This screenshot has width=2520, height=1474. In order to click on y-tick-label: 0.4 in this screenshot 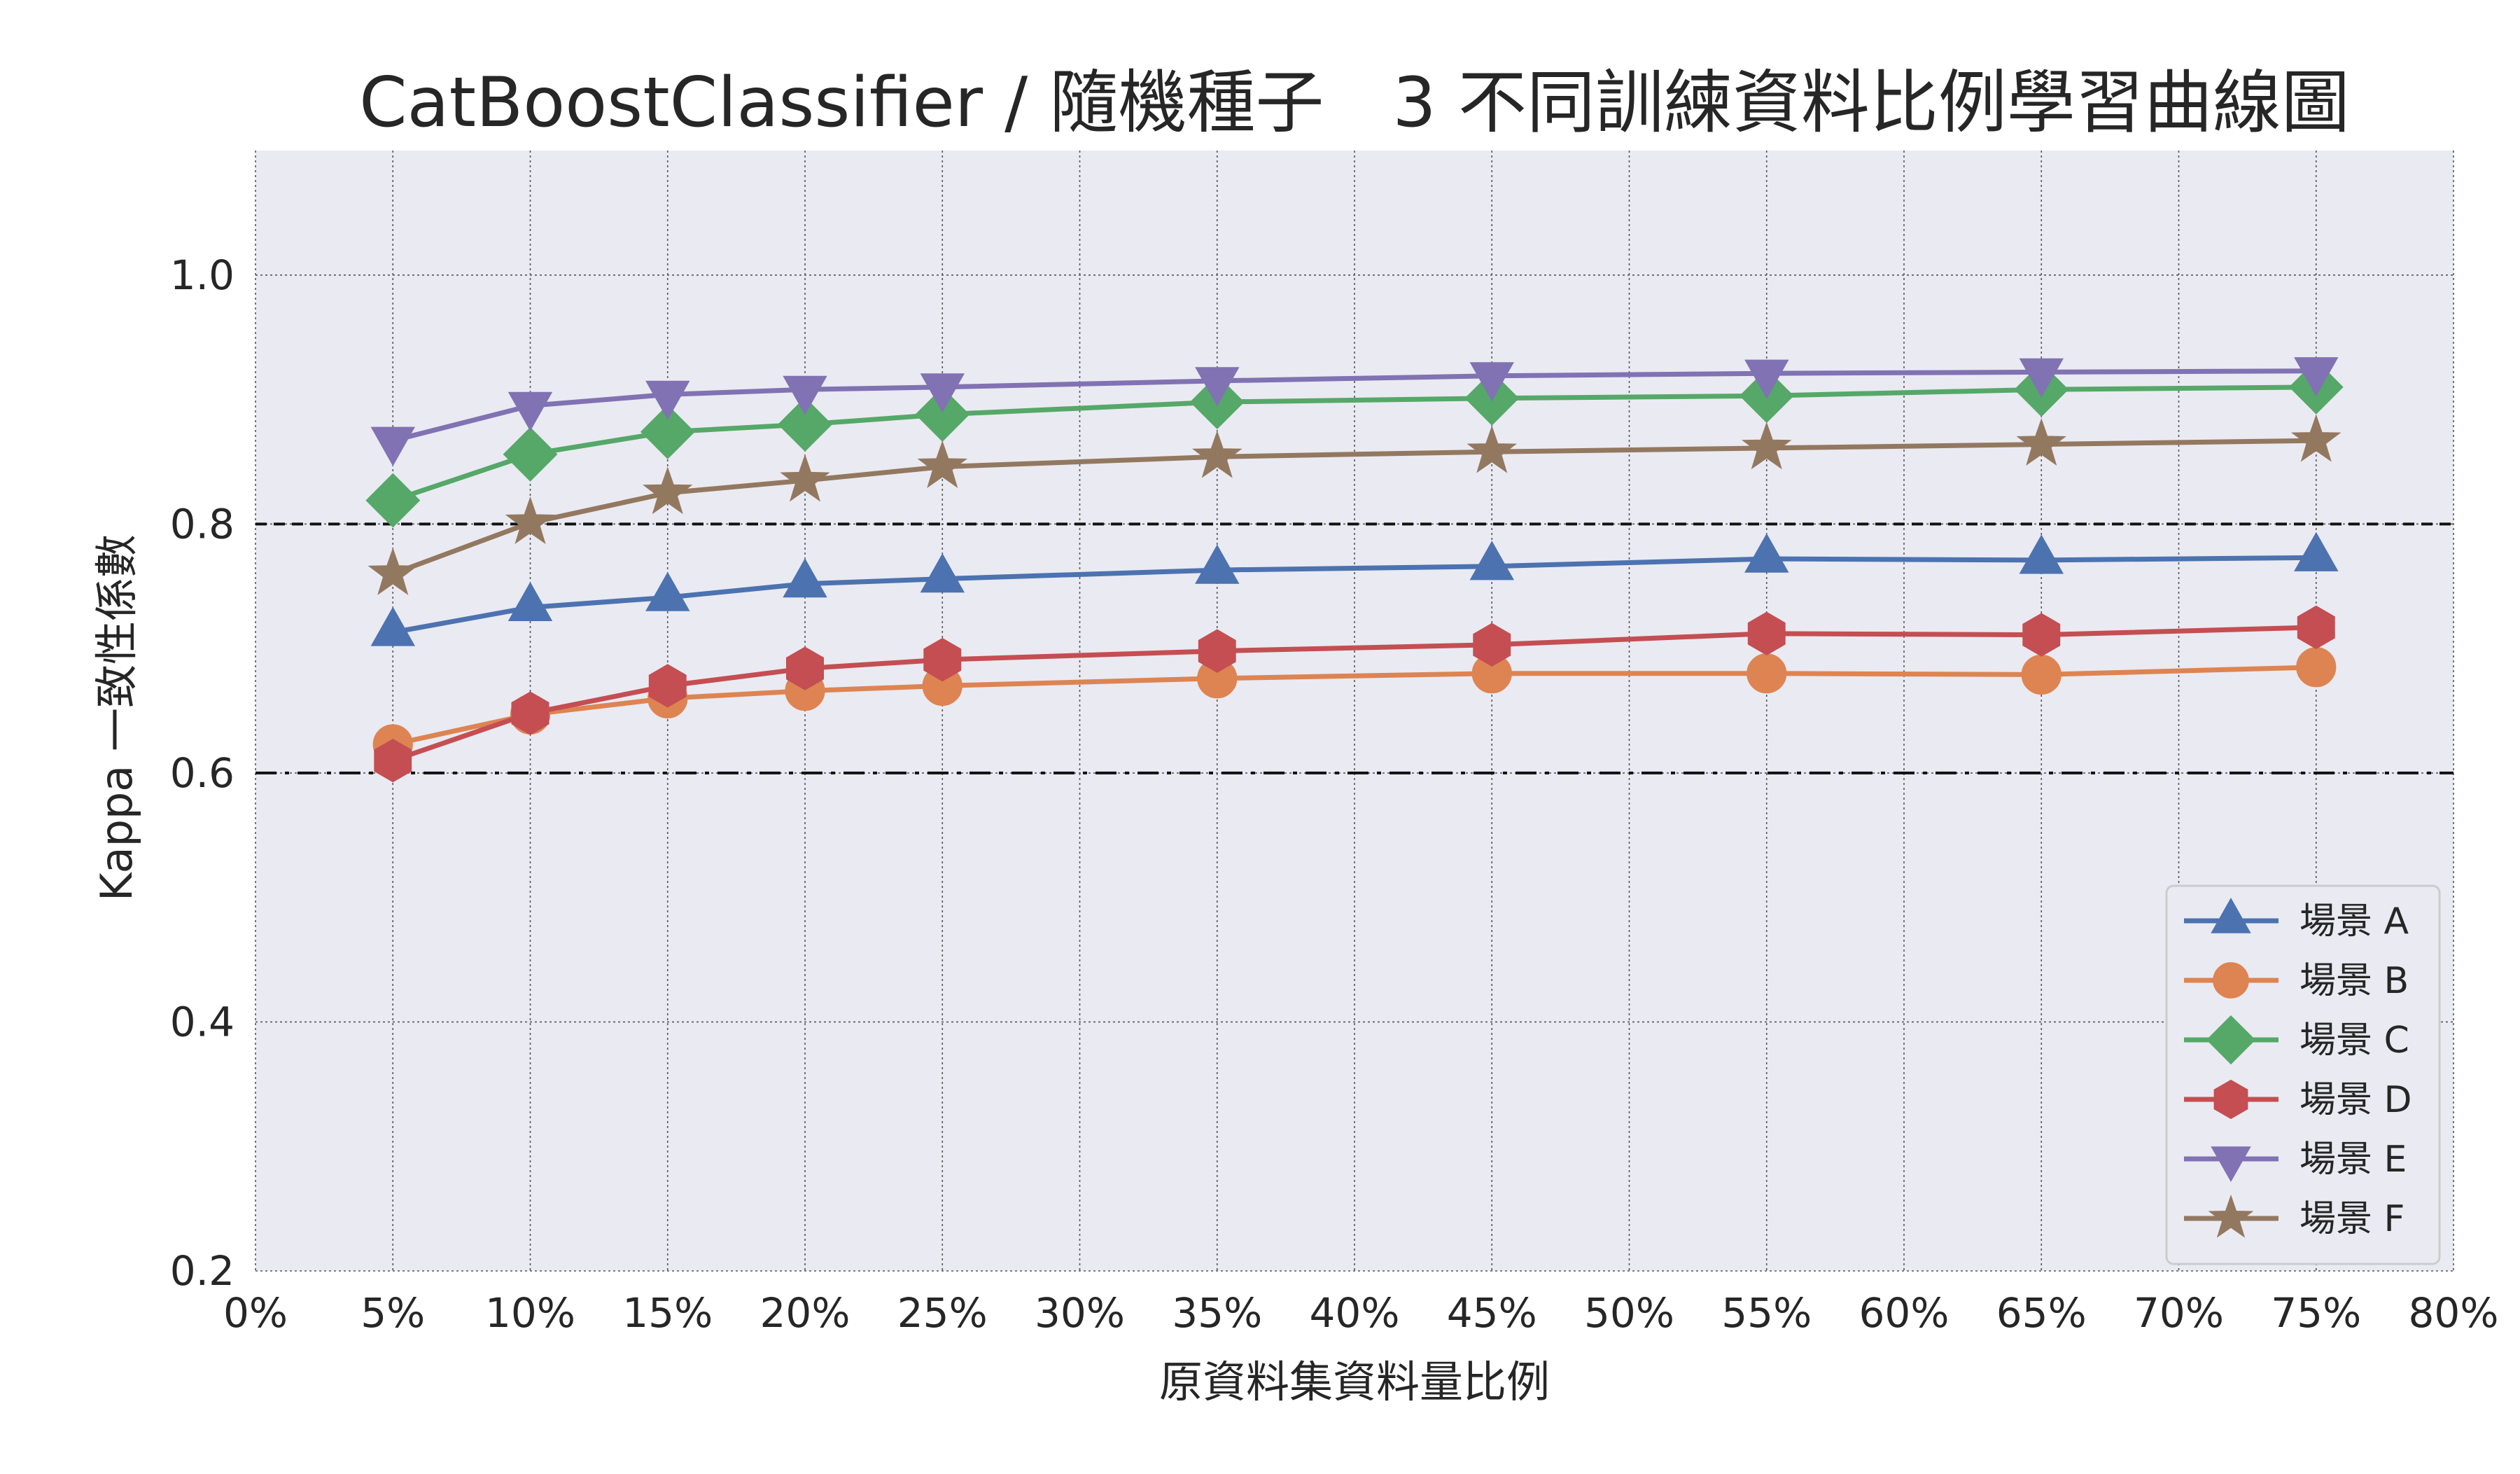, I will do `click(202, 1021)`.